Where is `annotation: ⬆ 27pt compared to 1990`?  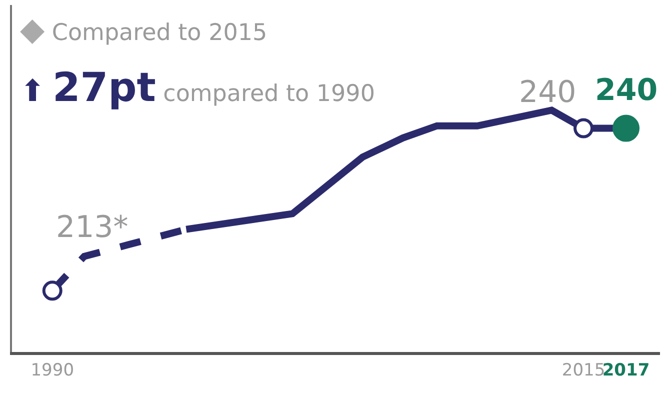 annotation: ⬆ 27pt compared to 1990 is located at coordinates (197, 88).